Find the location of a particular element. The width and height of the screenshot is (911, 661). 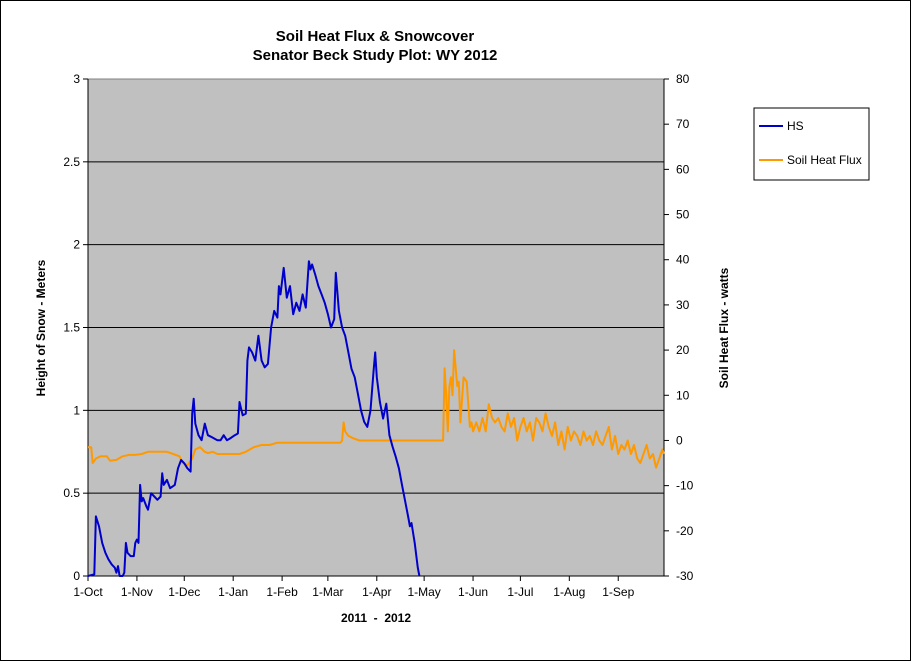

x-tick-label: 1-Oct is located at coordinates (88, 592).